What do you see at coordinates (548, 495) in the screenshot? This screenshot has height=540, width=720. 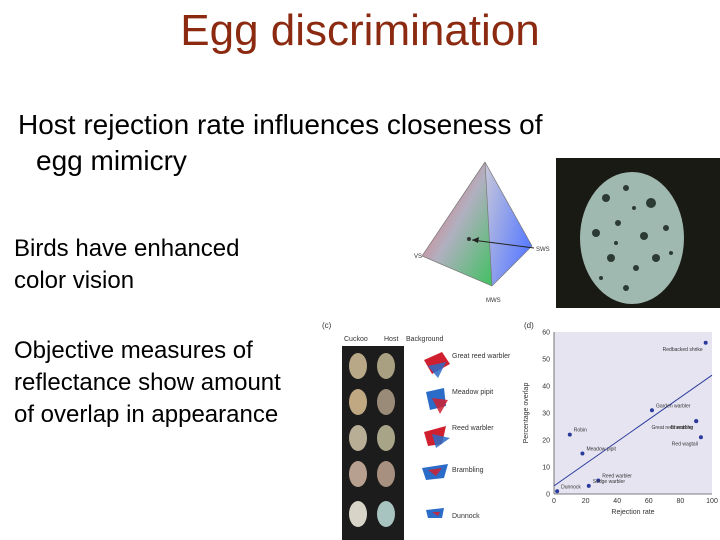 I see `y-tick-label: 0` at bounding box center [548, 495].